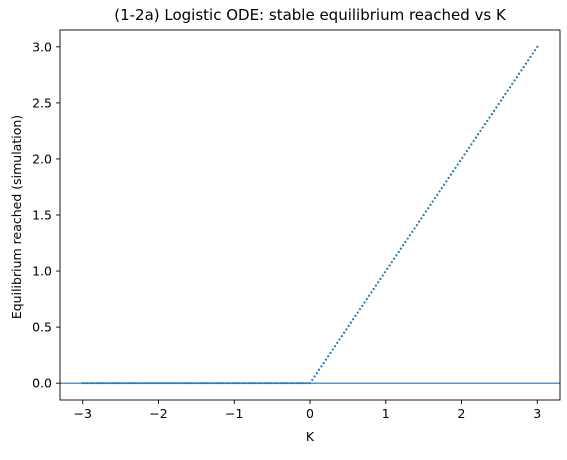 The width and height of the screenshot is (567, 460). What do you see at coordinates (83, 413) in the screenshot?
I see `x-tick-label: −3` at bounding box center [83, 413].